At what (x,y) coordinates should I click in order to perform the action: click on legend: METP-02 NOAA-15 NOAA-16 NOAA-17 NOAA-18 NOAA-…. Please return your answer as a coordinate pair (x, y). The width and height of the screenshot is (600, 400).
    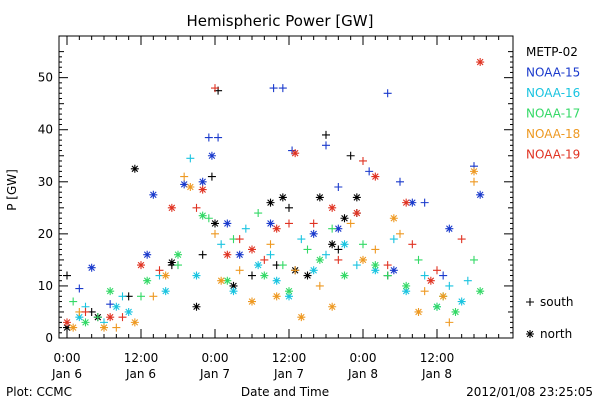
    Looking at the image, I should click on (553, 193).